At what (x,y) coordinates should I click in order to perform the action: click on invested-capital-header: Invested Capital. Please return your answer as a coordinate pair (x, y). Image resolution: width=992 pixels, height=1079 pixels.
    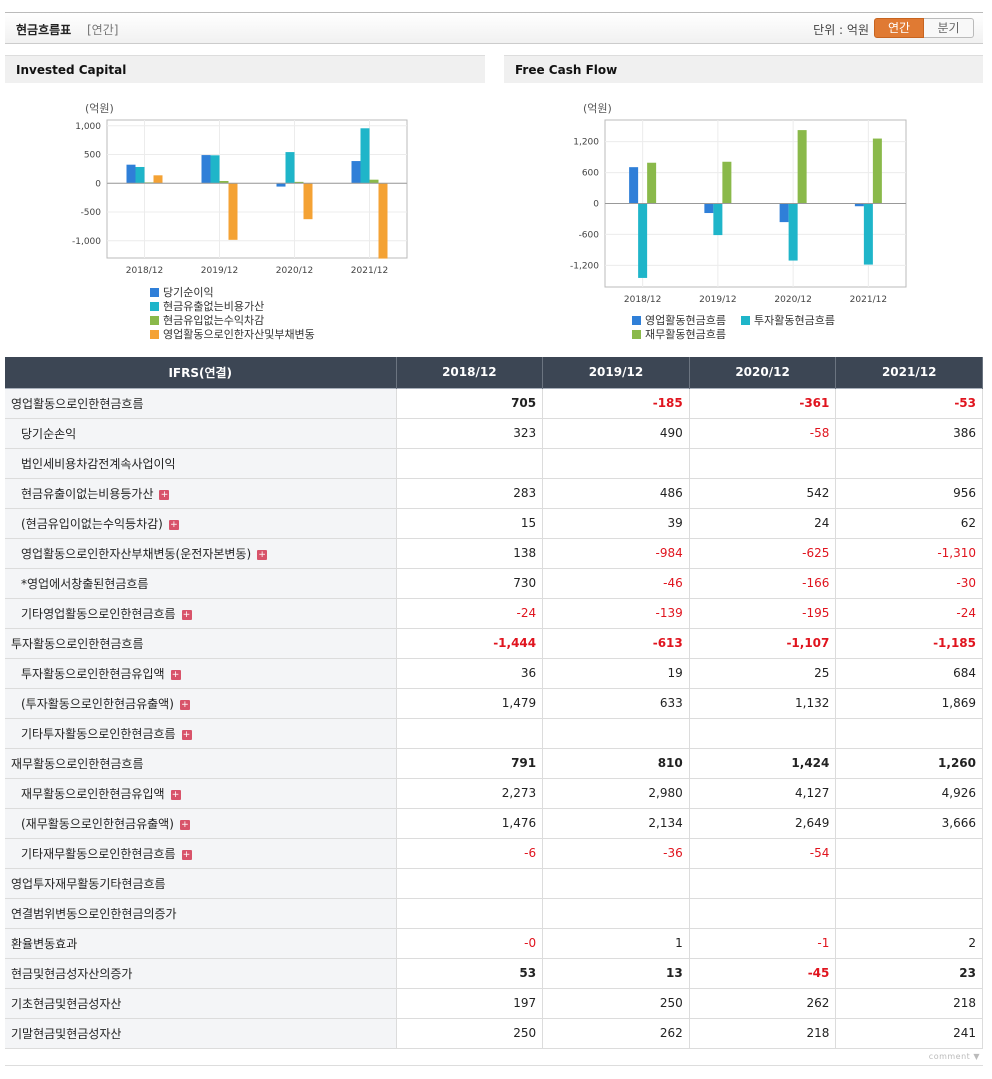
    Looking at the image, I should click on (245, 69).